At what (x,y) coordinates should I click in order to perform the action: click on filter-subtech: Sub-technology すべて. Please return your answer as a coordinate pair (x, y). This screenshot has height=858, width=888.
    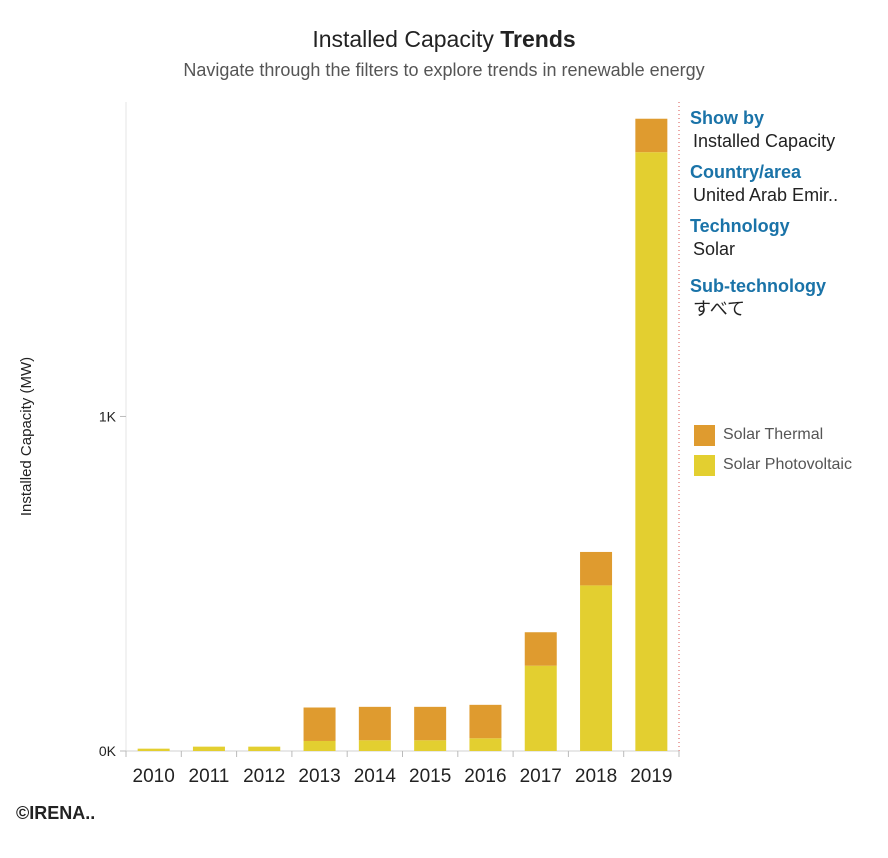
    Looking at the image, I should click on (785, 297).